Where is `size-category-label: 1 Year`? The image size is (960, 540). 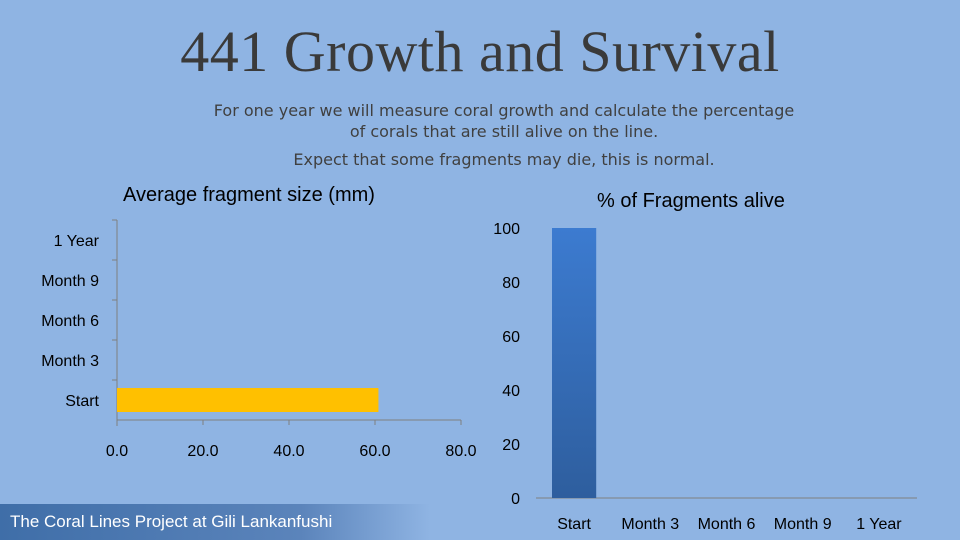
size-category-label: 1 Year is located at coordinates (77, 241).